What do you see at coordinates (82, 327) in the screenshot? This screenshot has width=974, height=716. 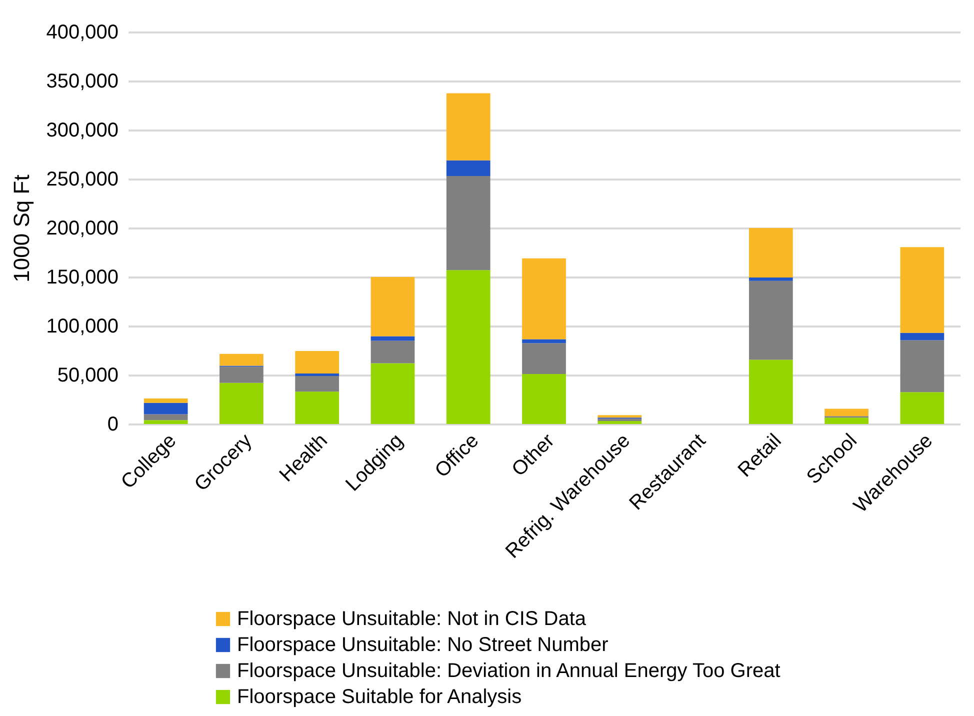 I see `y-tick-label: 100,000` at bounding box center [82, 327].